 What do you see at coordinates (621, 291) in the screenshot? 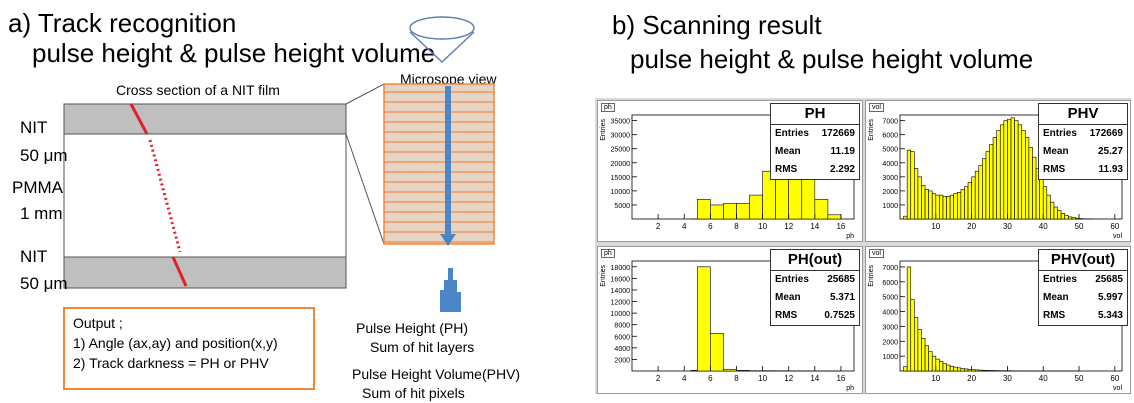
I see `y-tick-label: 14000` at bounding box center [621, 291].